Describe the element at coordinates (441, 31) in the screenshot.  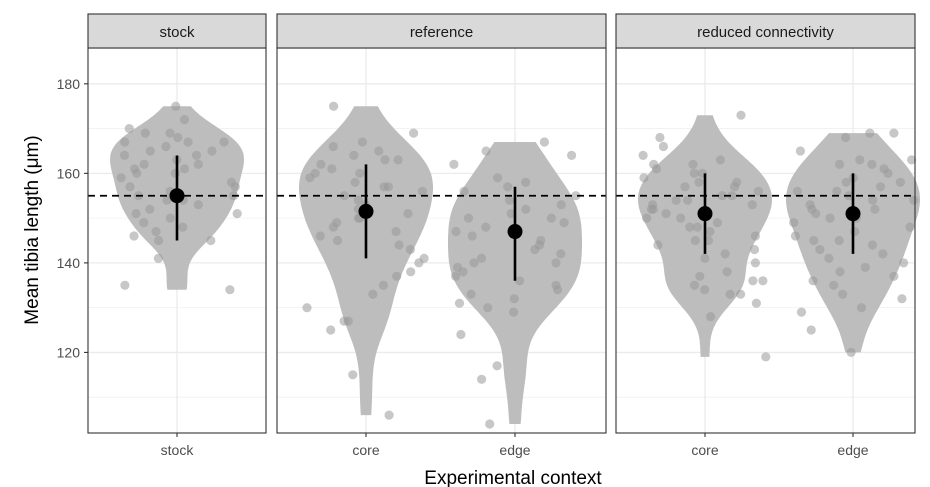
I see `facet-strip` at that location.